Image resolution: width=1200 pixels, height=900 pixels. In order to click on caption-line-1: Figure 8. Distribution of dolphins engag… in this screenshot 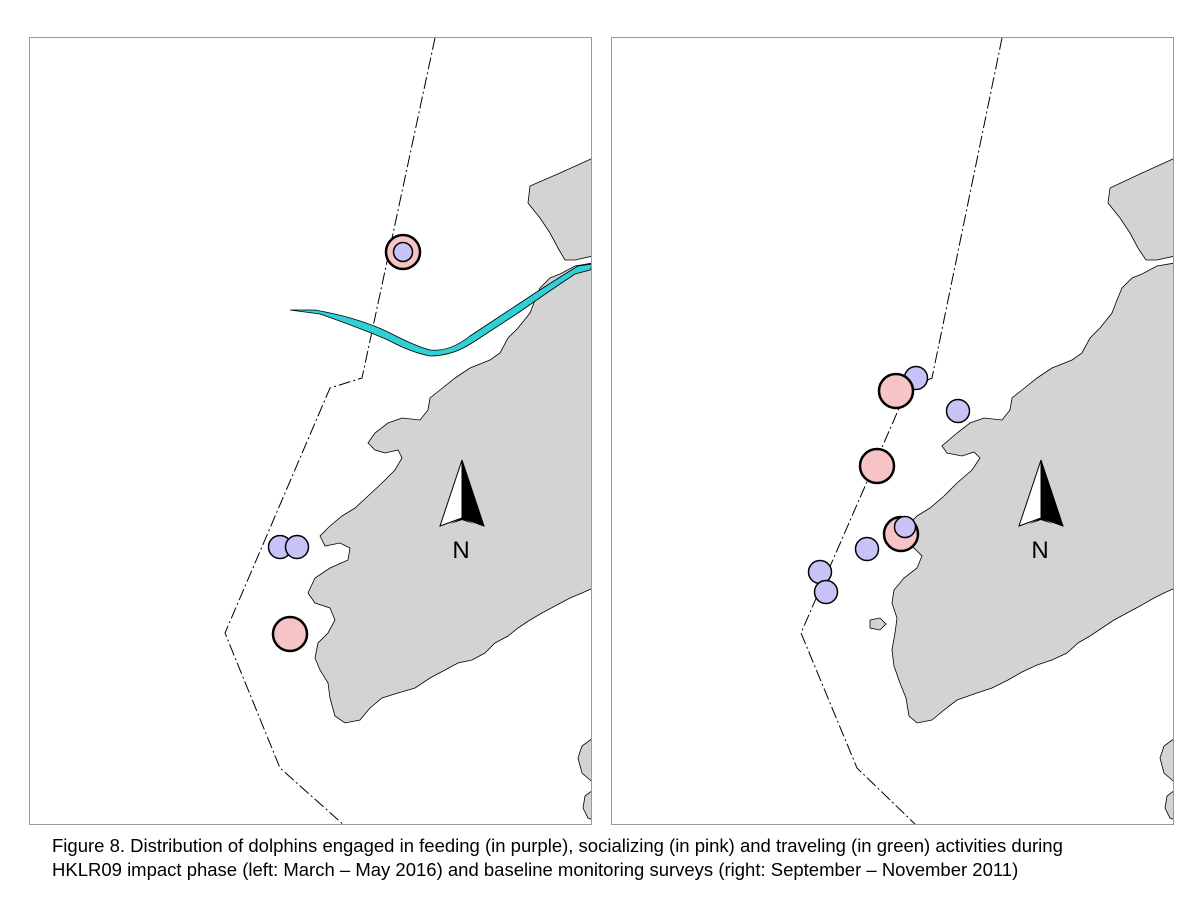, I will do `click(557, 845)`.